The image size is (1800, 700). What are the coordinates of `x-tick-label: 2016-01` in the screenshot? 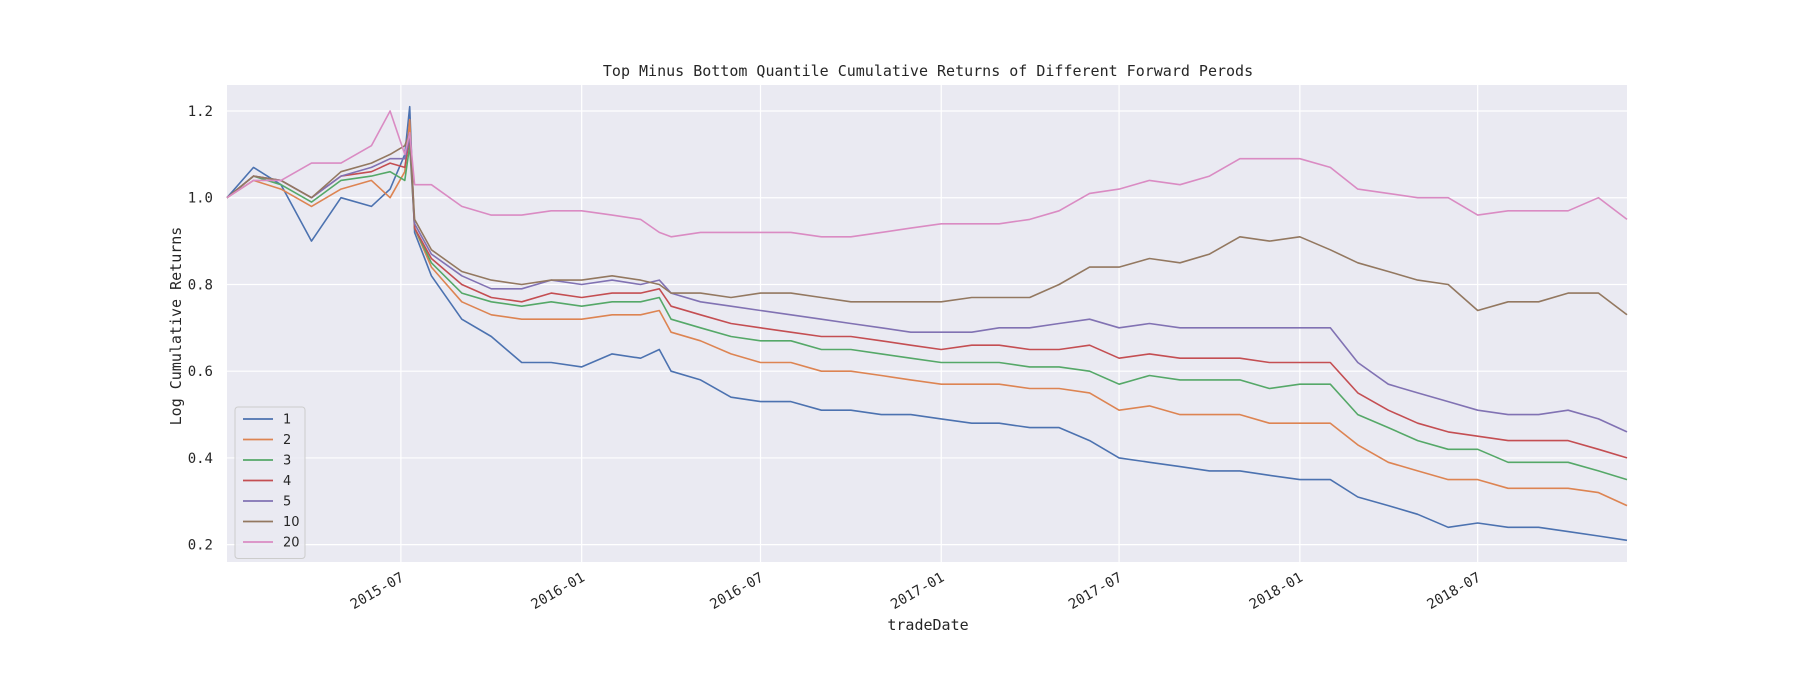 It's located at (558, 591).